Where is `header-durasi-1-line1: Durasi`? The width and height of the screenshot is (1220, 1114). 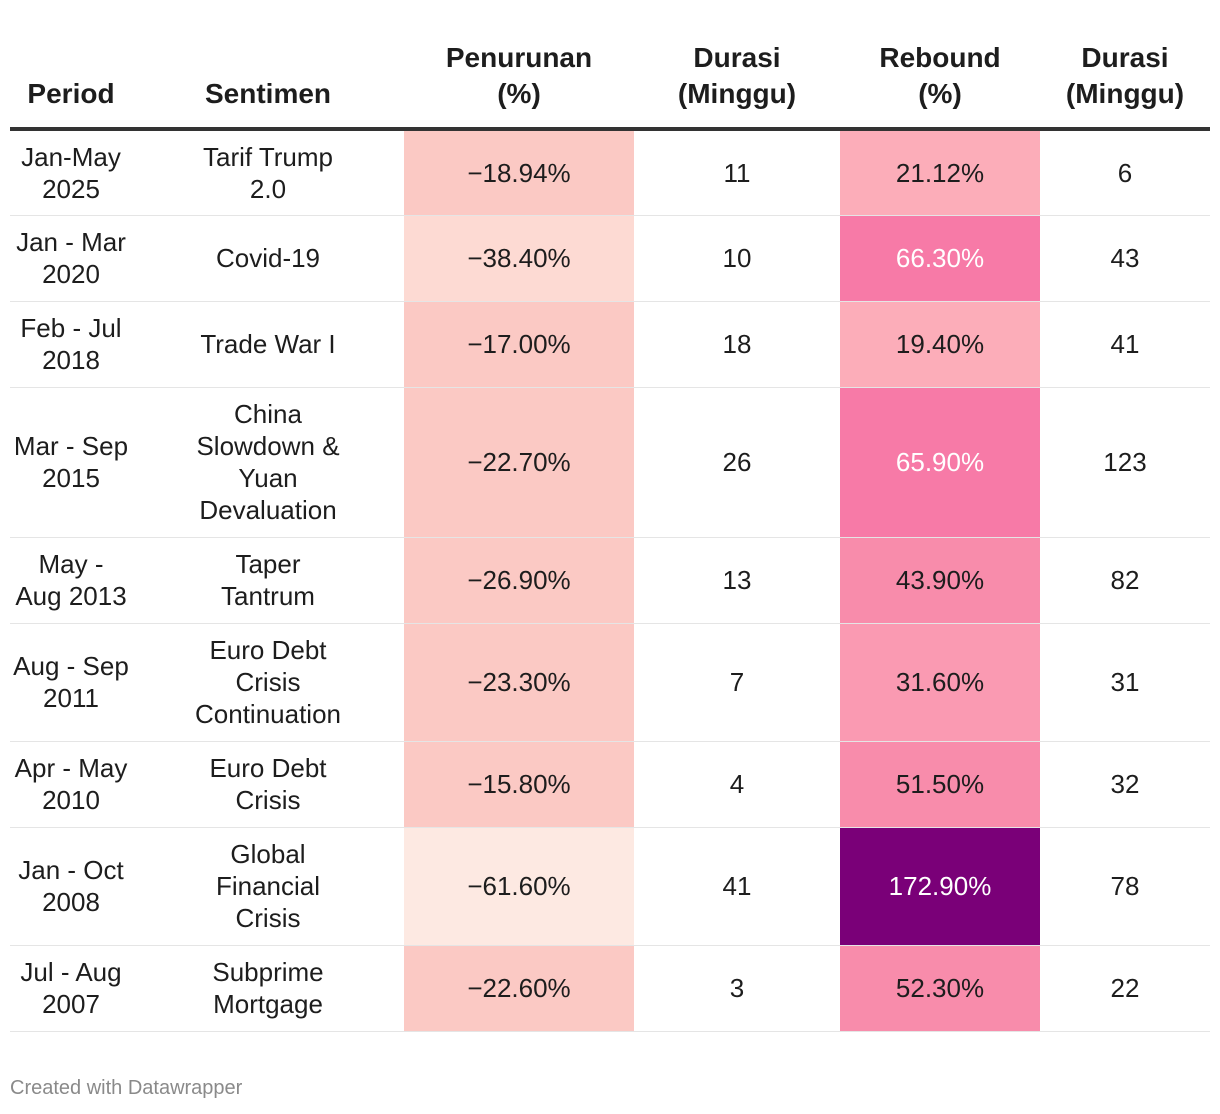 header-durasi-1-line1: Durasi is located at coordinates (737, 57).